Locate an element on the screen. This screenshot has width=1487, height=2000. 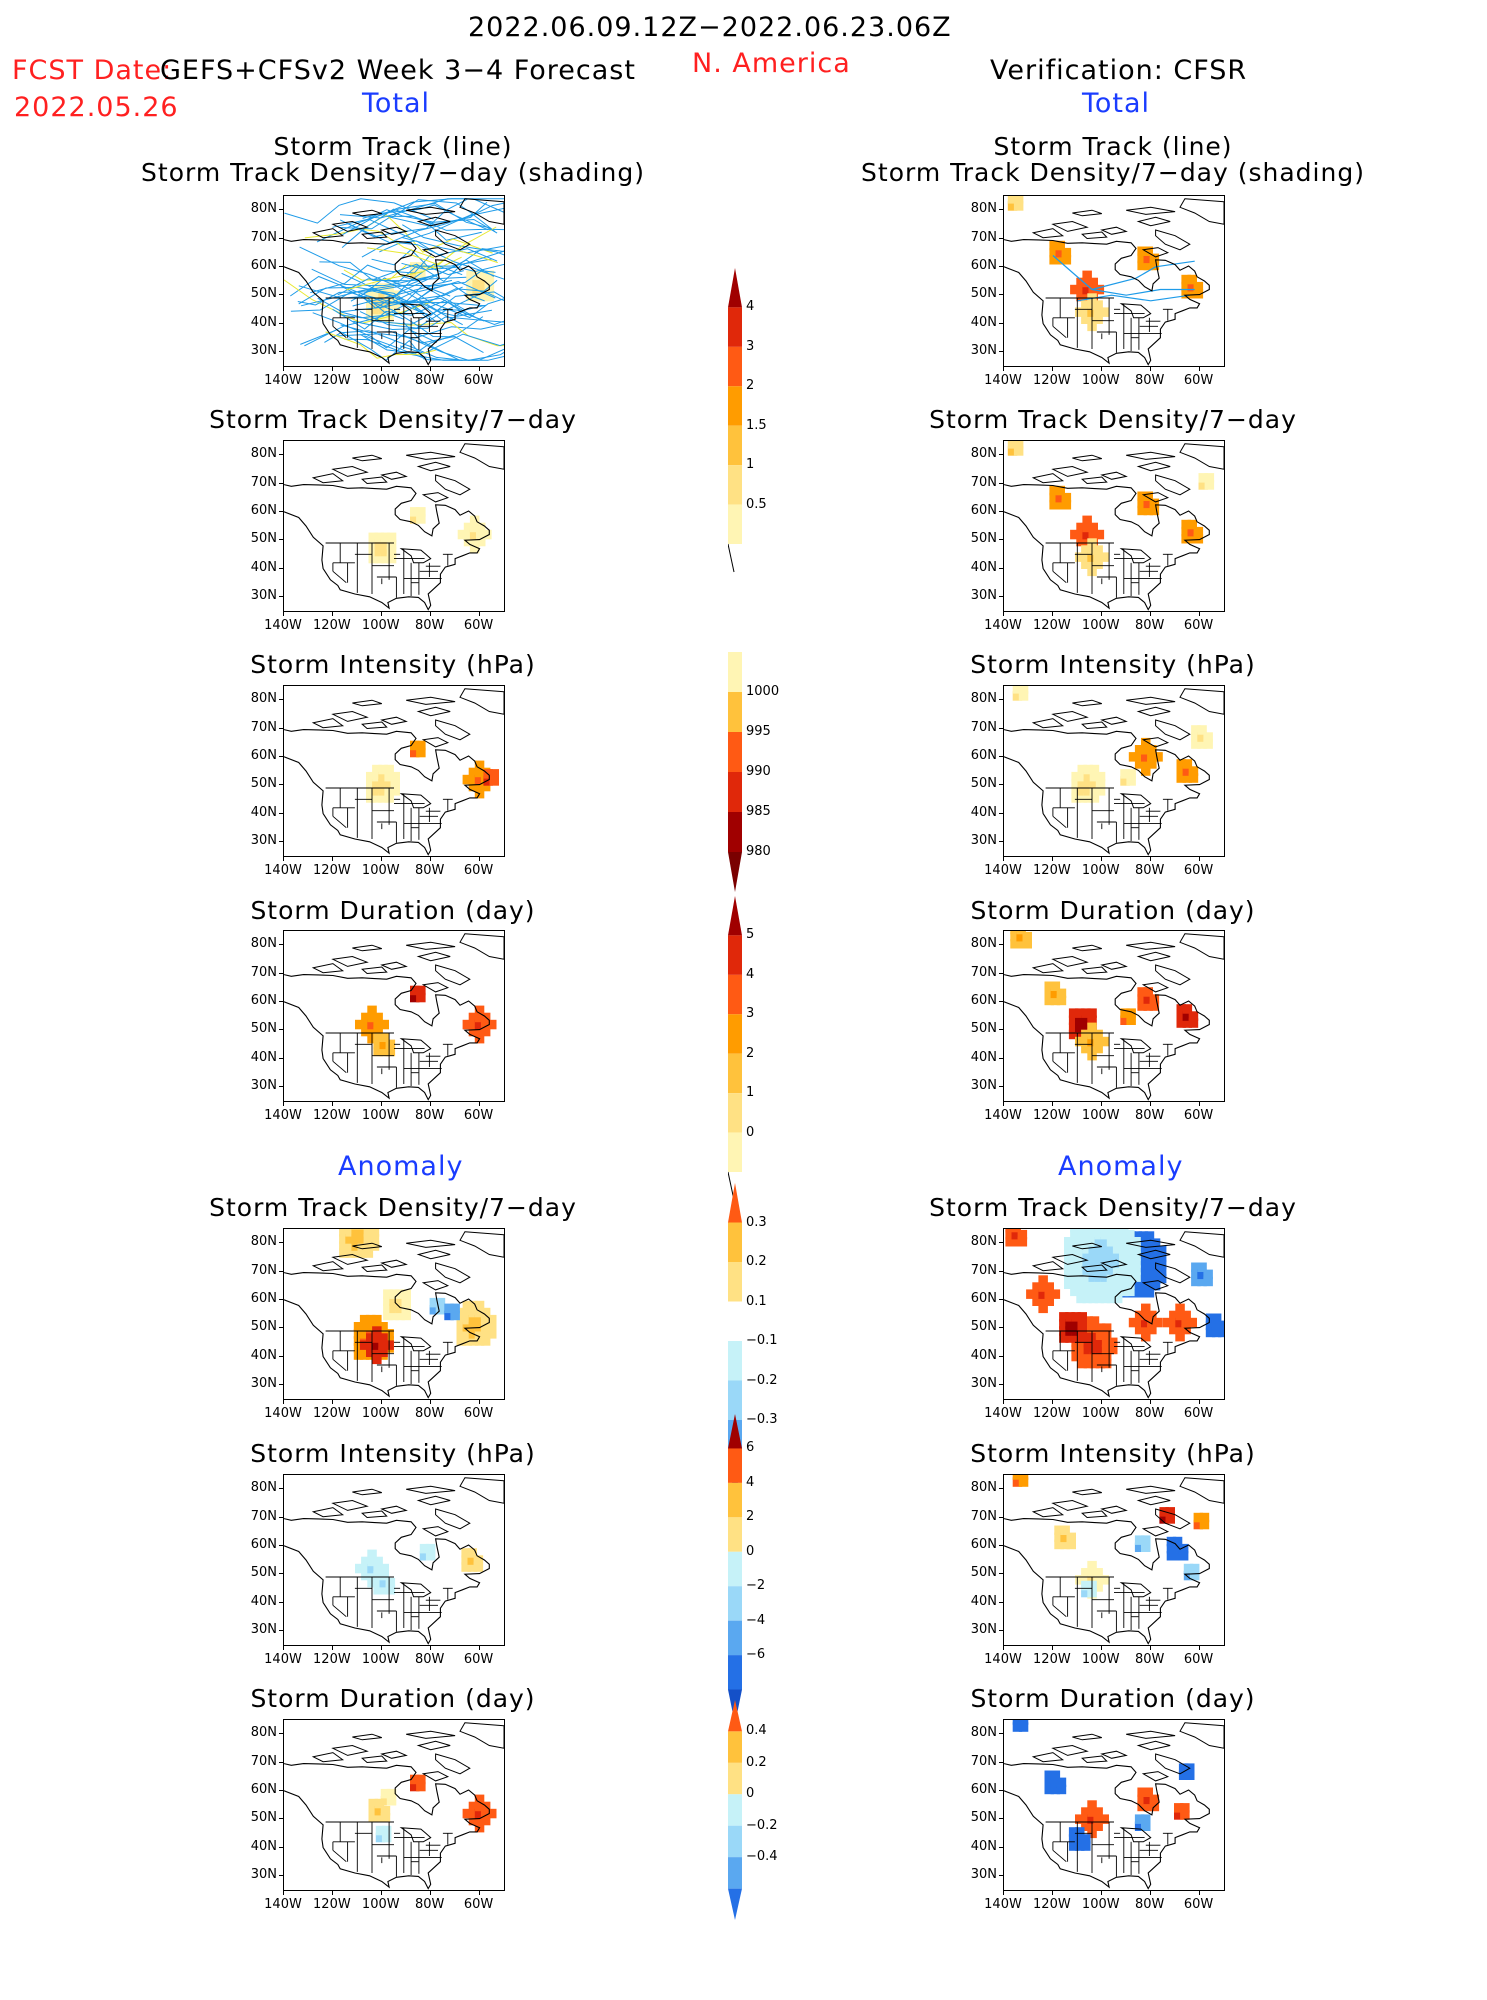
lat-tick-label: 30N is located at coordinates (983, 1874).